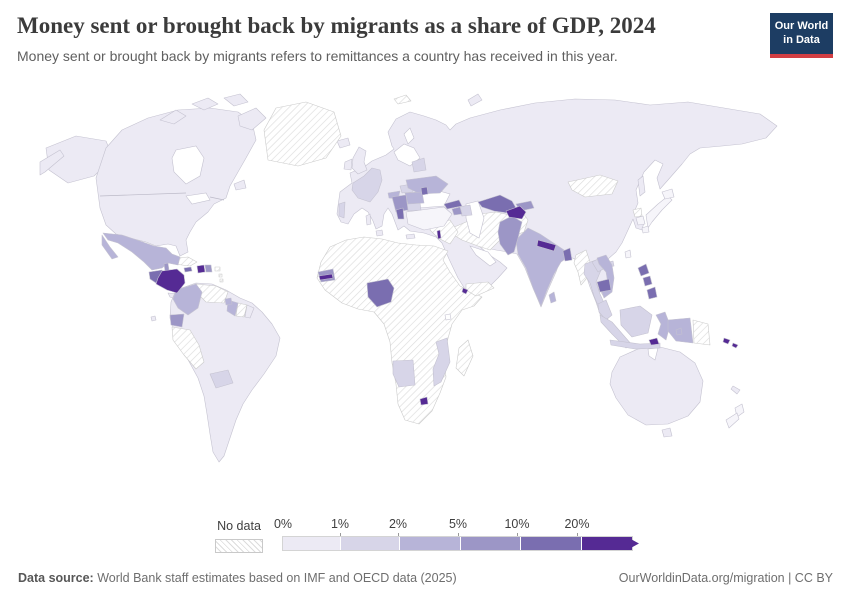  I want to click on country-sicily, so click(379, 233).